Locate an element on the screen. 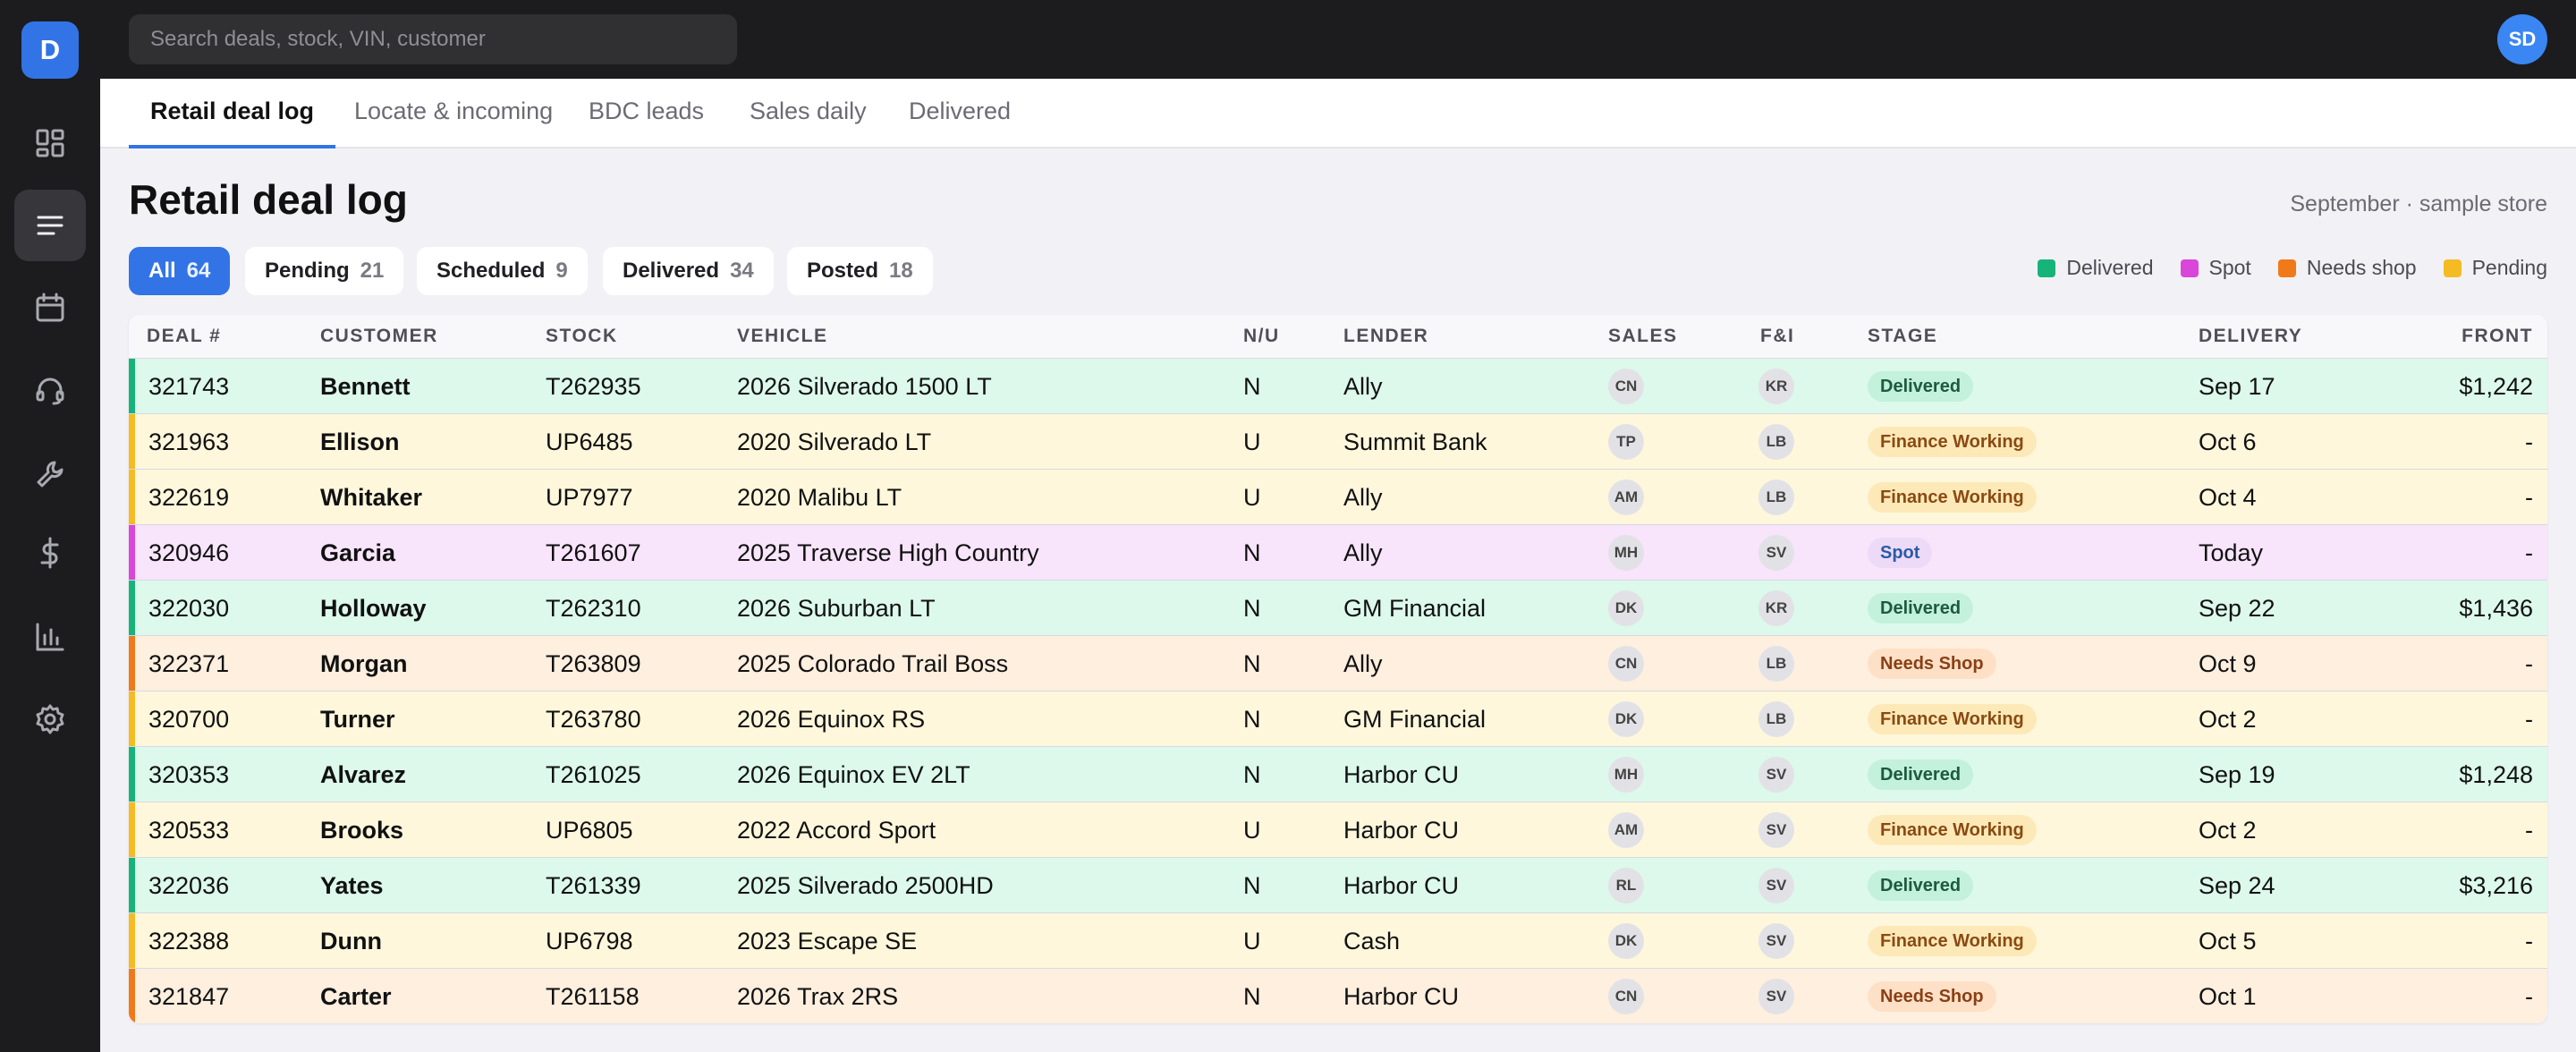 The height and width of the screenshot is (1052, 2576). lender: Summit Bank is located at coordinates (1415, 441).